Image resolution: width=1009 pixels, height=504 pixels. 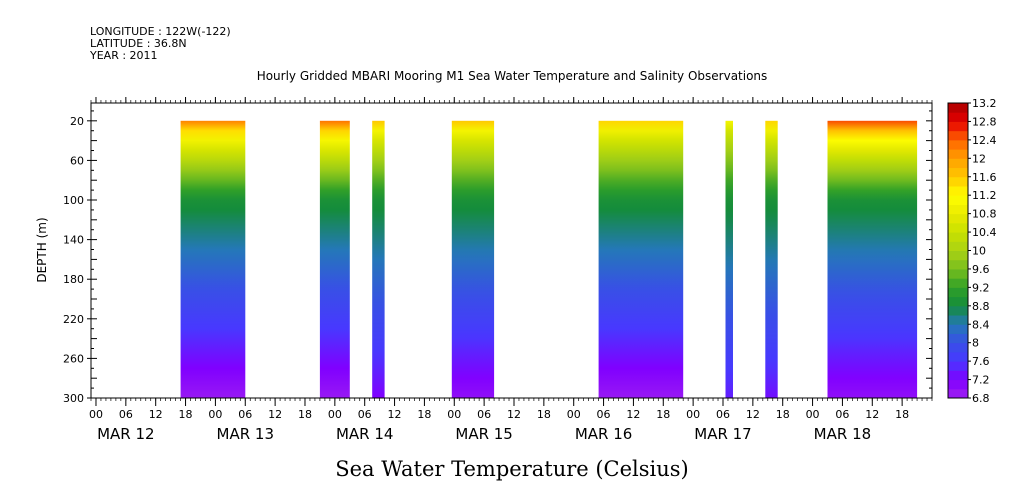 I want to click on colorbar-tick-label: 8, so click(x=975, y=343).